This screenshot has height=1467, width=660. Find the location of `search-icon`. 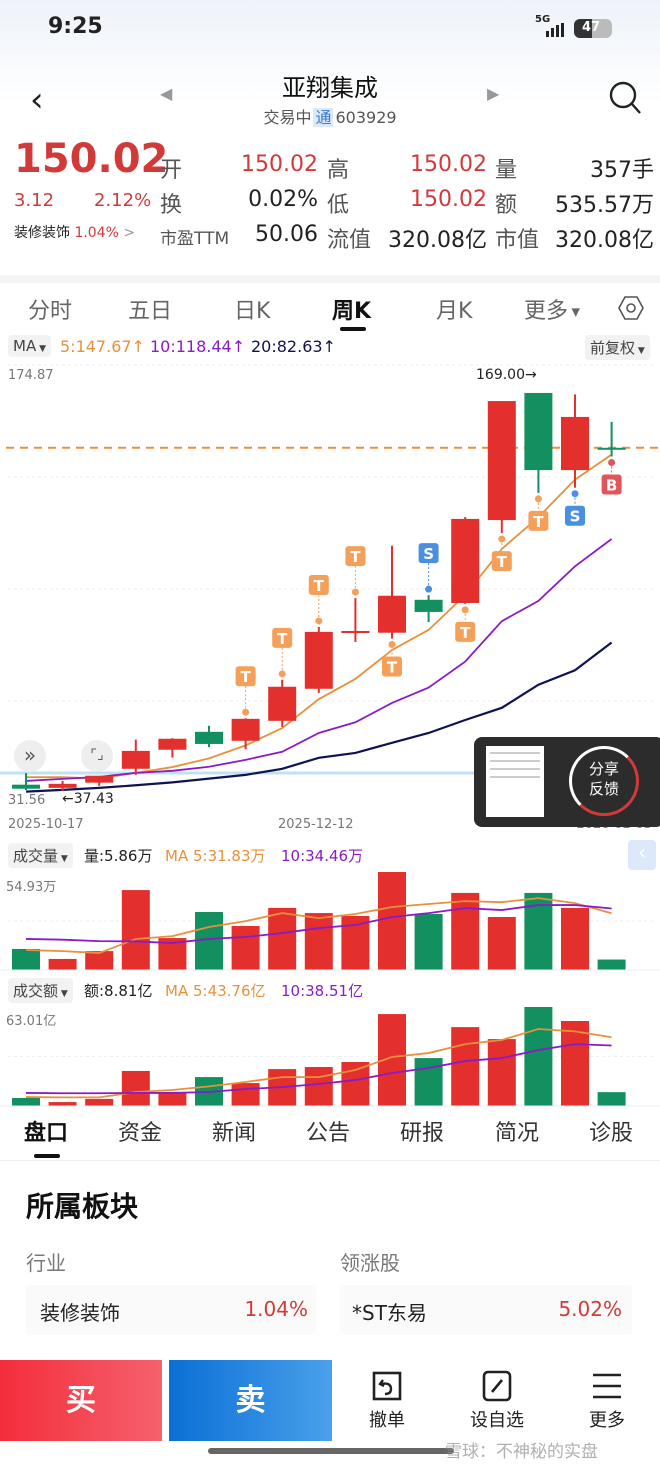

search-icon is located at coordinates (625, 100).